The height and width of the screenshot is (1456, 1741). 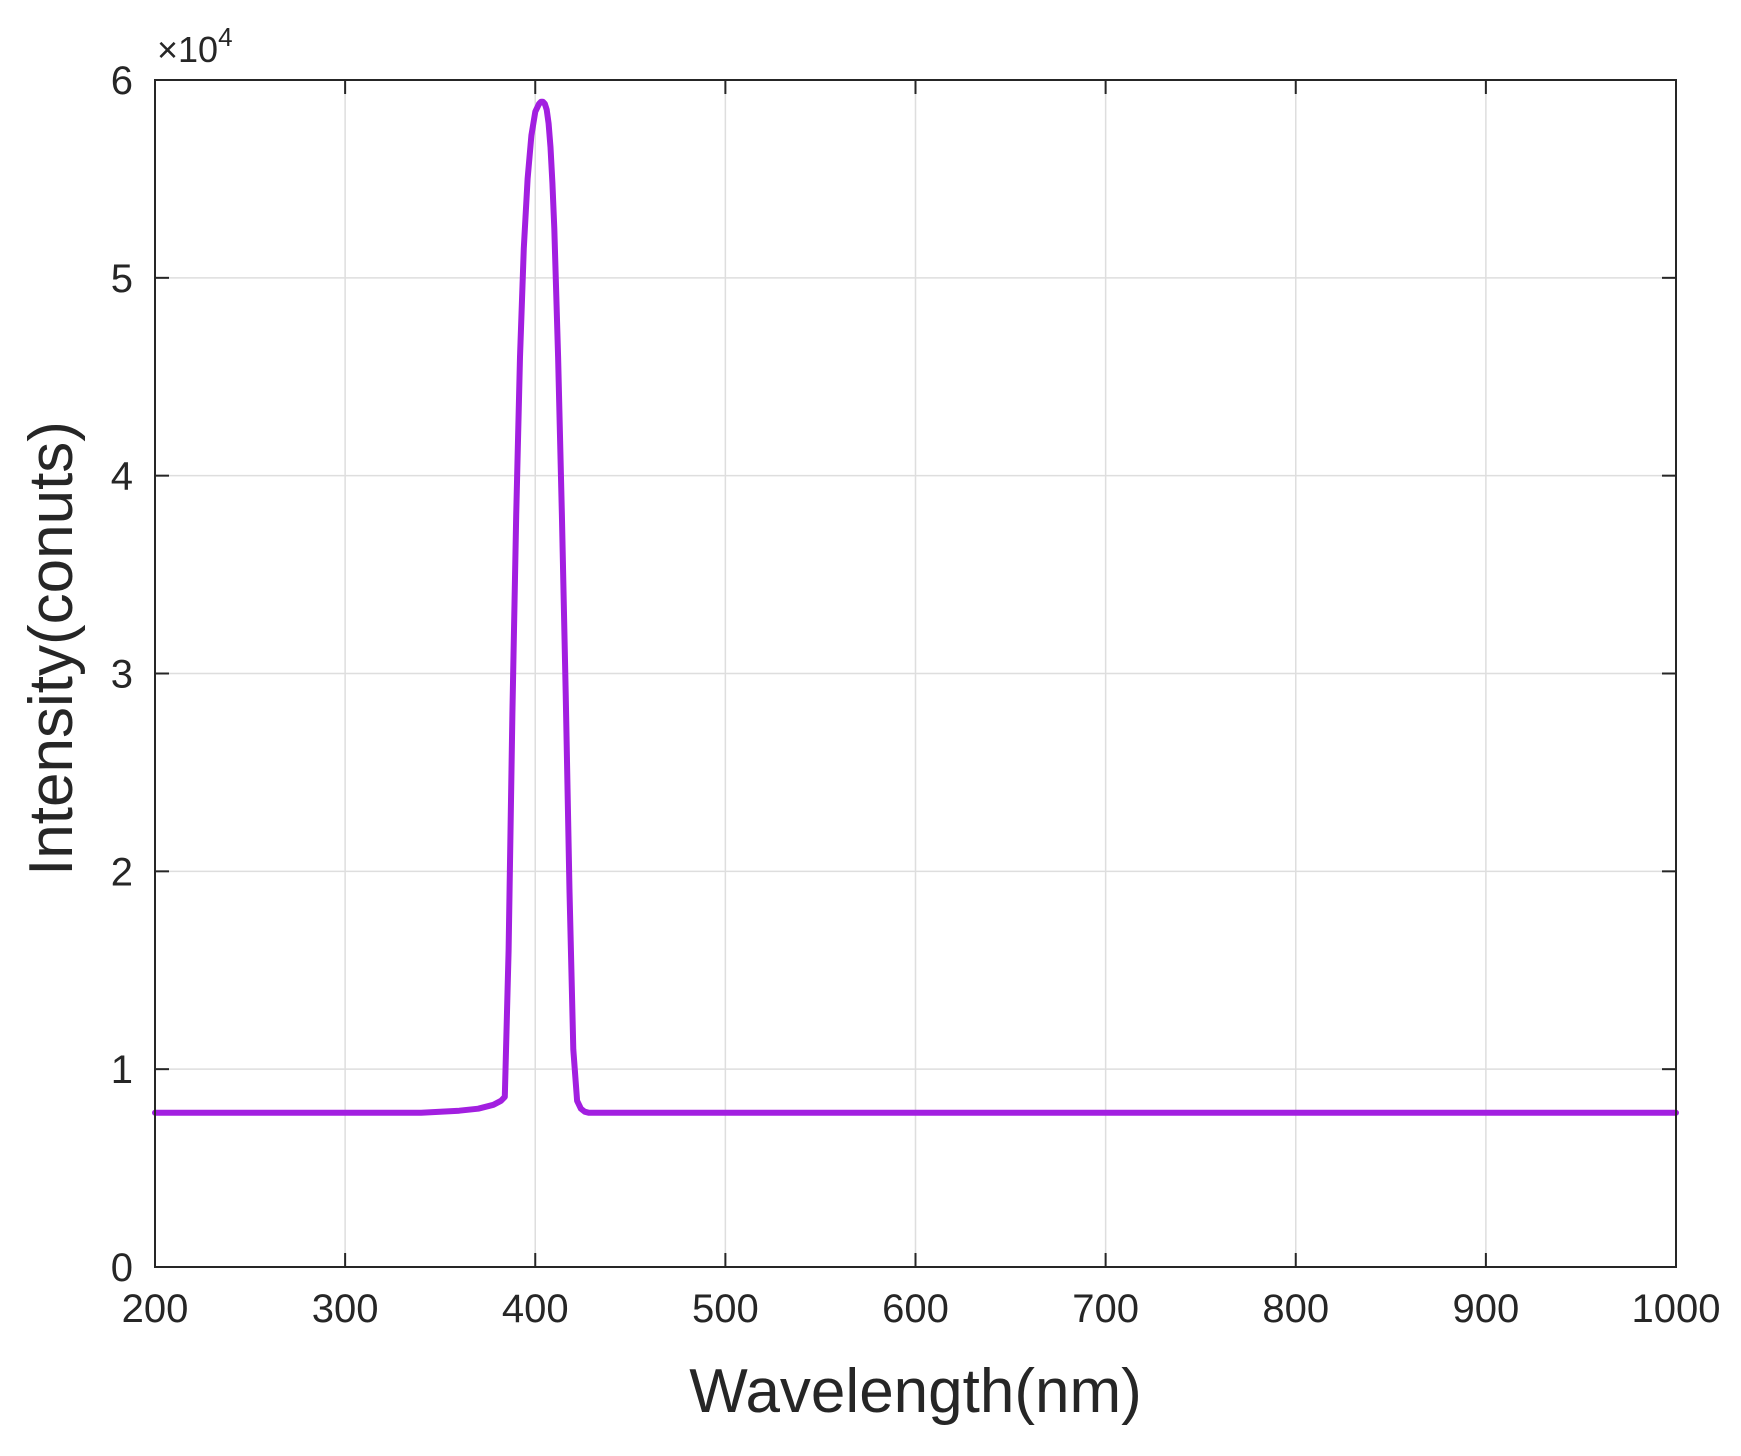 I want to click on x-tick-label: 300, so click(x=345, y=1309).